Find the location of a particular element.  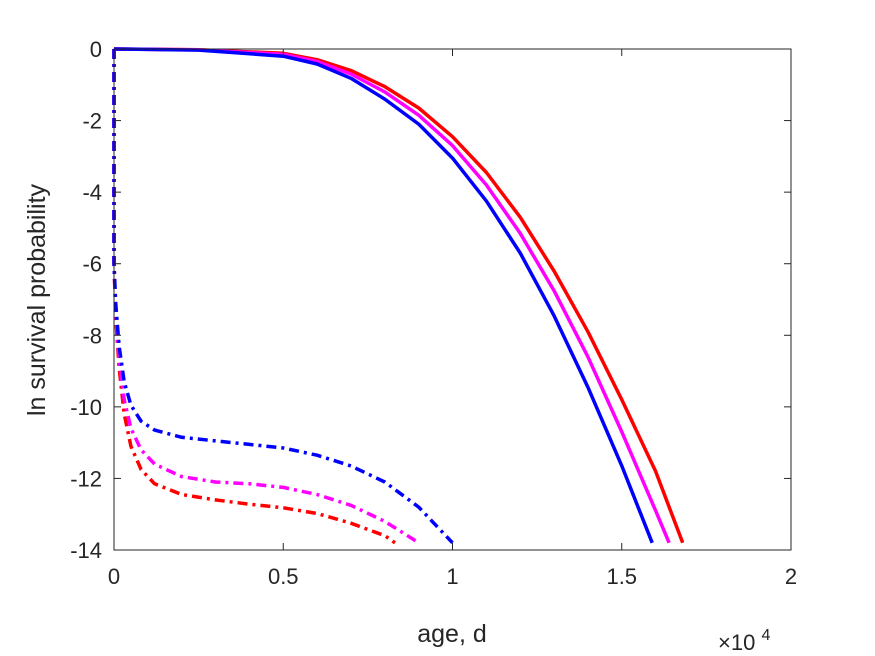

y-tick-label: 0 is located at coordinates (96, 49).